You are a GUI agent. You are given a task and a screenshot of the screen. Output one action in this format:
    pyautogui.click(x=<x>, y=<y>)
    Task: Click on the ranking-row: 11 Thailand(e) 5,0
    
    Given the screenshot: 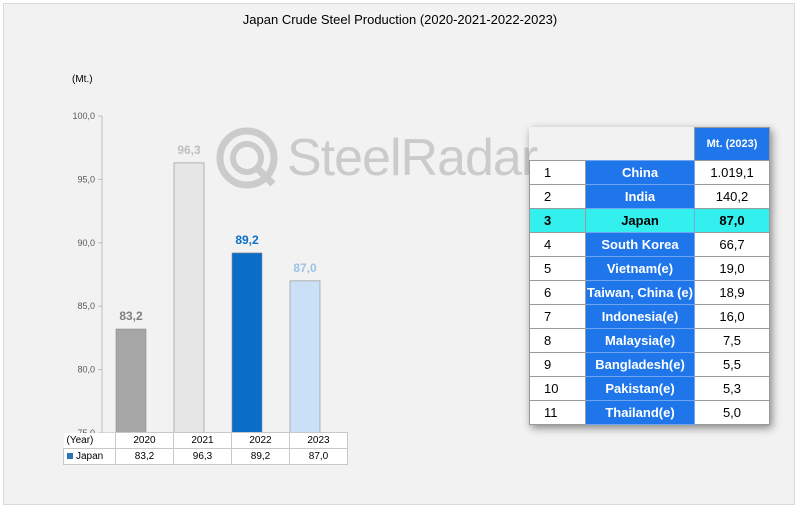 What is the action you would take?
    pyautogui.click(x=649, y=412)
    